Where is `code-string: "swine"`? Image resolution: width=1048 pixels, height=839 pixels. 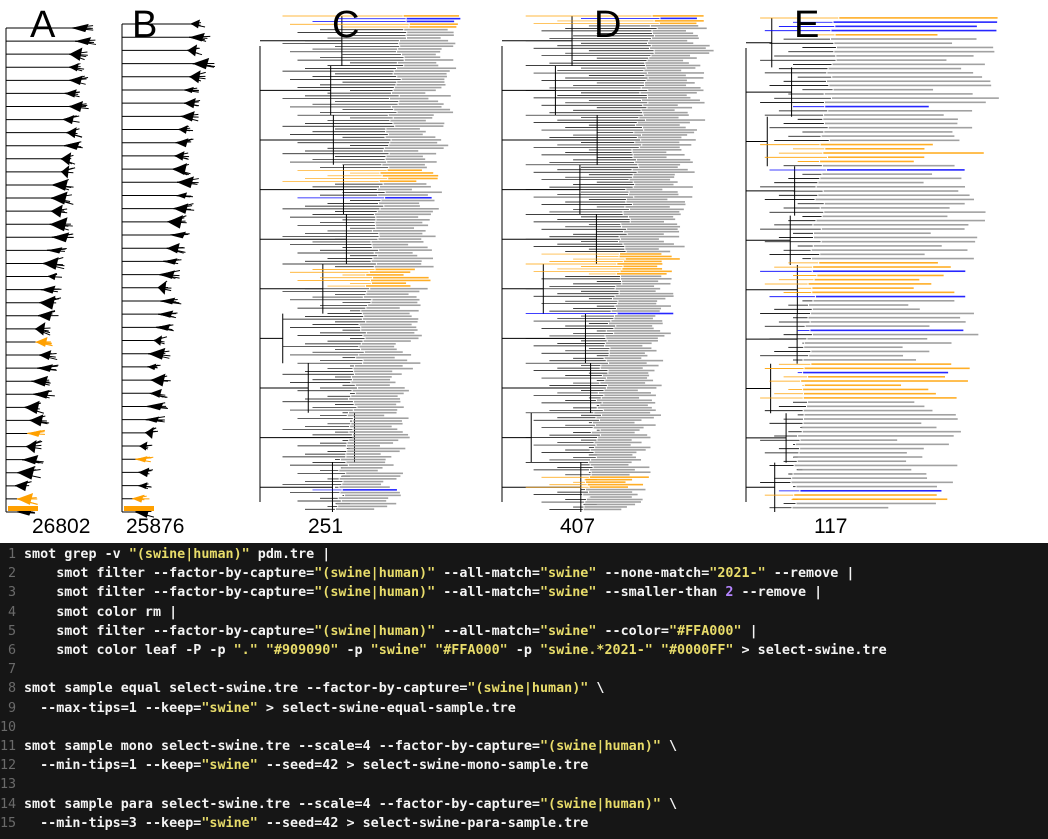 code-string: "swine" is located at coordinates (568, 593).